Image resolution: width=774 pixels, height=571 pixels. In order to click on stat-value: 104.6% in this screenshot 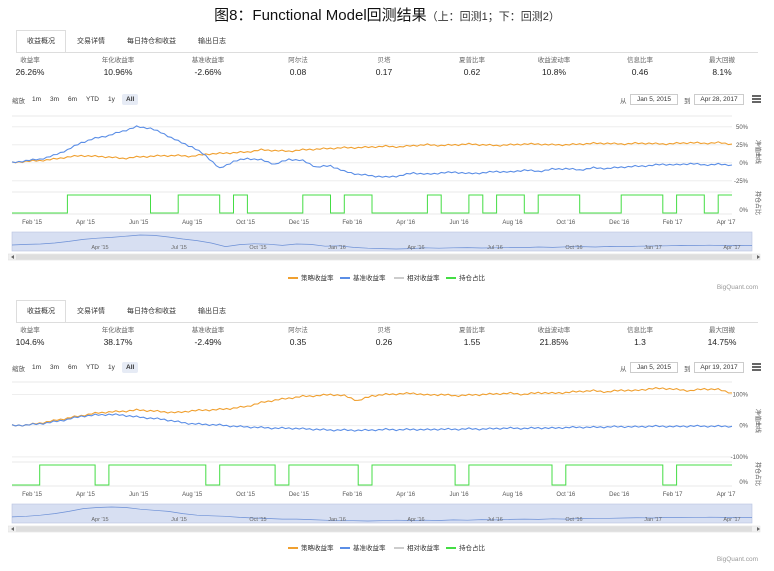, I will do `click(30, 342)`.